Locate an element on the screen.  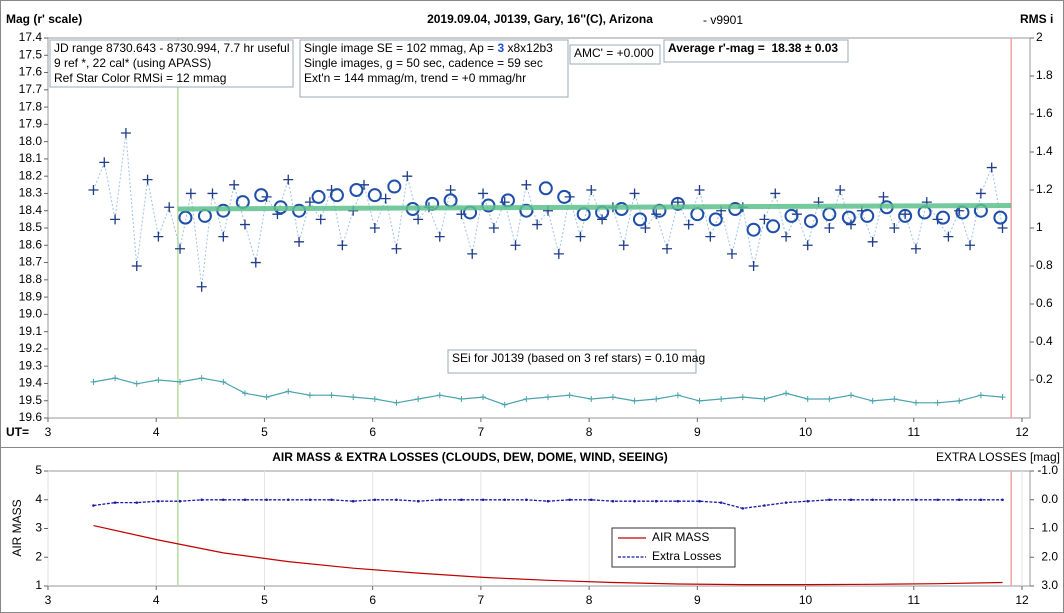
y-tick-label: 18.8 is located at coordinates (31, 279).